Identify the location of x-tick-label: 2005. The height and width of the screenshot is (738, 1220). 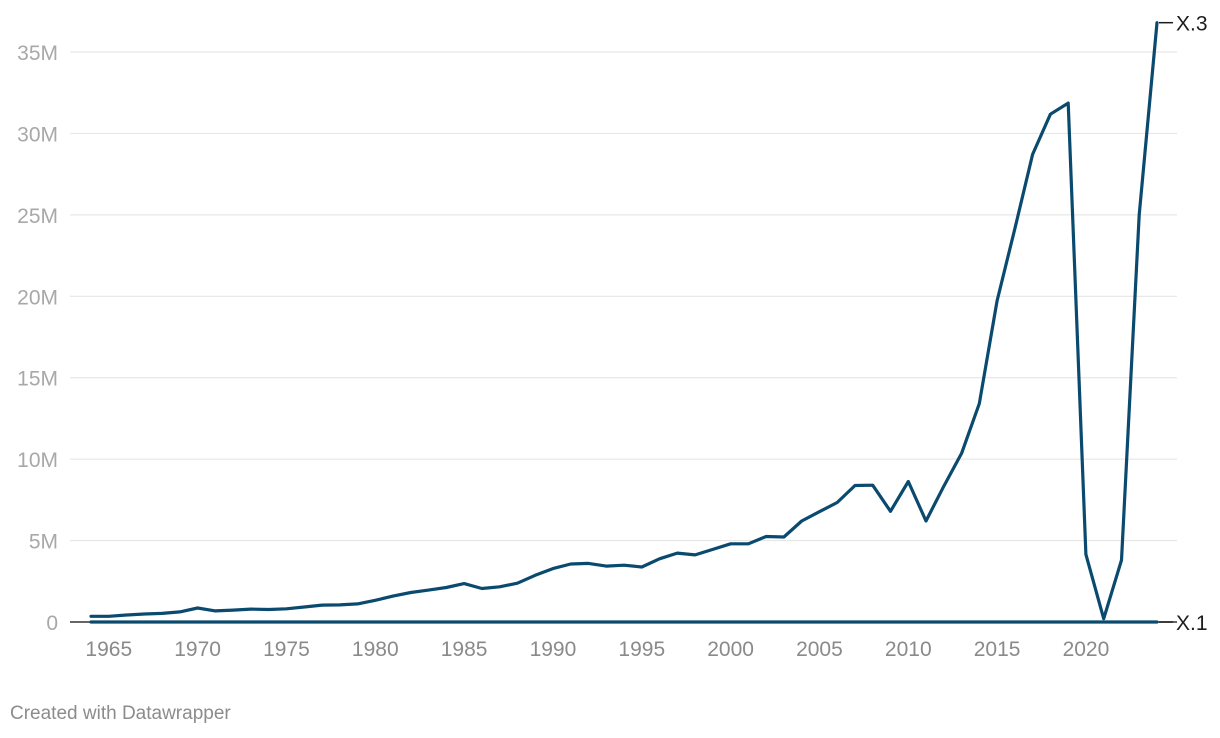
(819, 649).